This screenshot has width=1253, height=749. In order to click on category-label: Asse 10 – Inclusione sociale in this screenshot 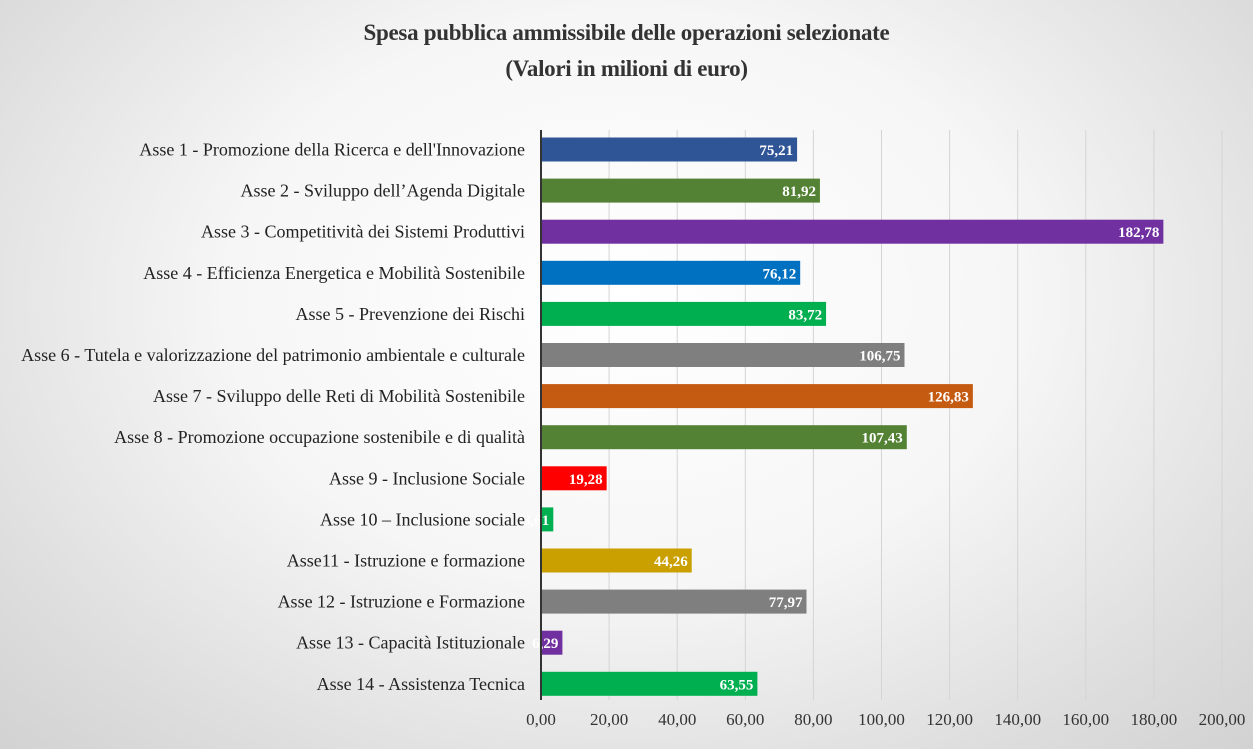, I will do `click(422, 519)`.